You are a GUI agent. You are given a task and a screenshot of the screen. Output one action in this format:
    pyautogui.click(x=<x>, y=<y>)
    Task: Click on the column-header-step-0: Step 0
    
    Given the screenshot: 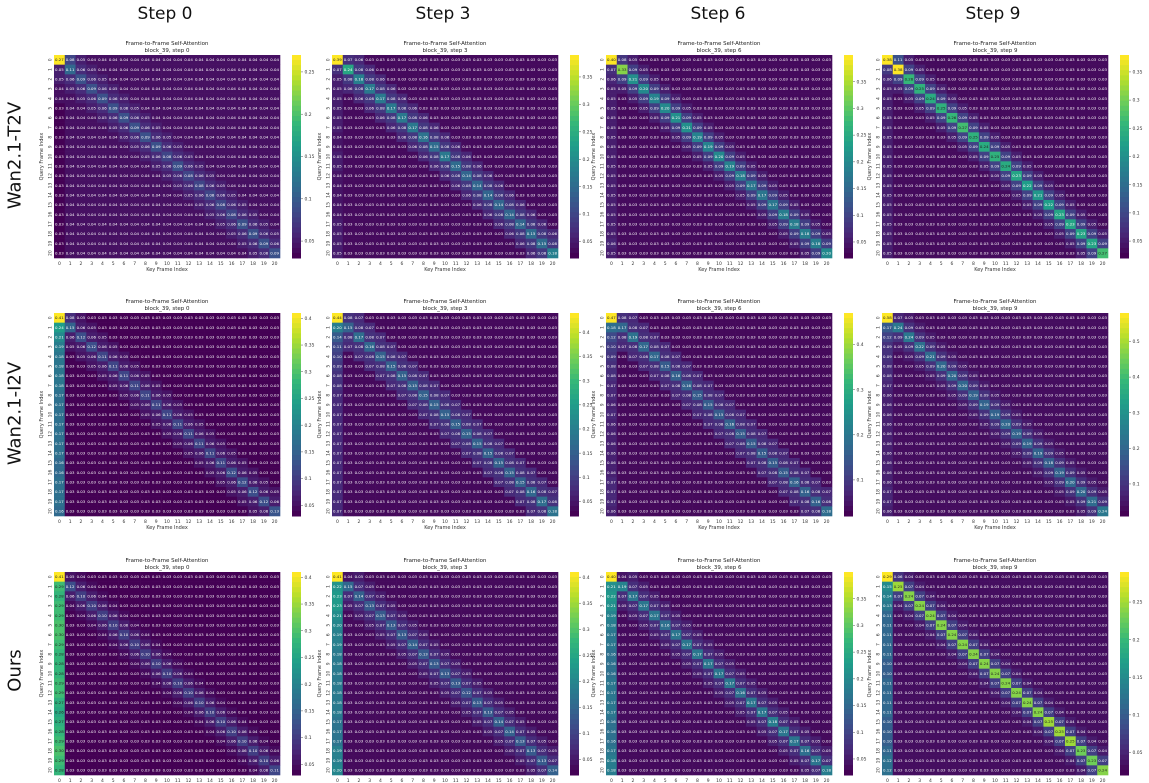 What is the action you would take?
    pyautogui.click(x=165, y=14)
    